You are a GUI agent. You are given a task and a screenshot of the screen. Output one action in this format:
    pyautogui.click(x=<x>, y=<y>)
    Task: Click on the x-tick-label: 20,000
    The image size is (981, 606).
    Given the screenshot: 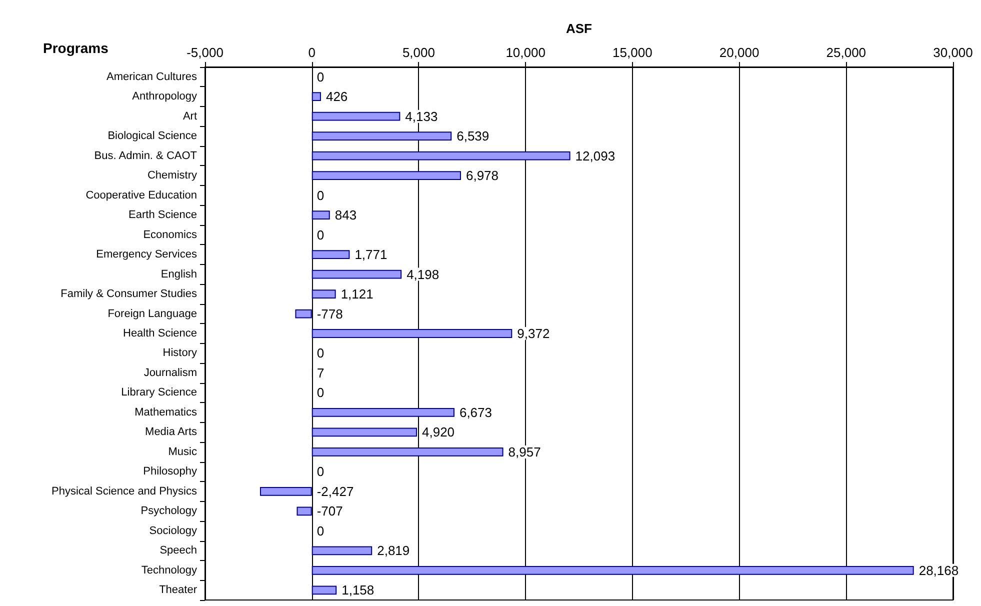 What is the action you would take?
    pyautogui.click(x=739, y=52)
    